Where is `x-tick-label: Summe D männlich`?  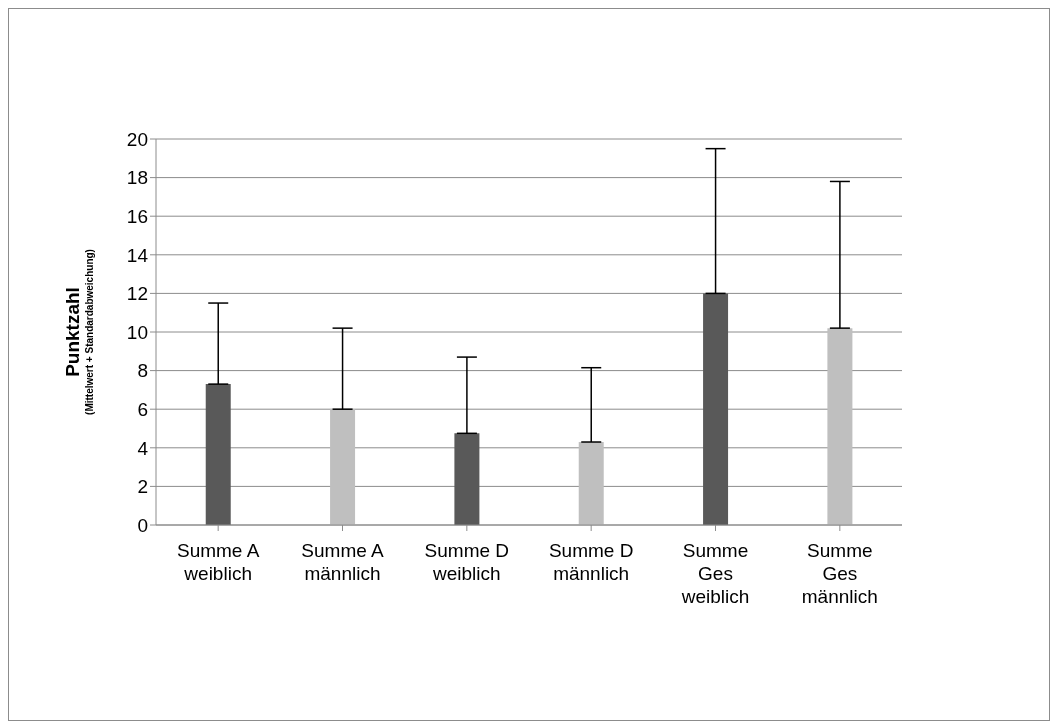
x-tick-label: Summe D männlich is located at coordinates (591, 562).